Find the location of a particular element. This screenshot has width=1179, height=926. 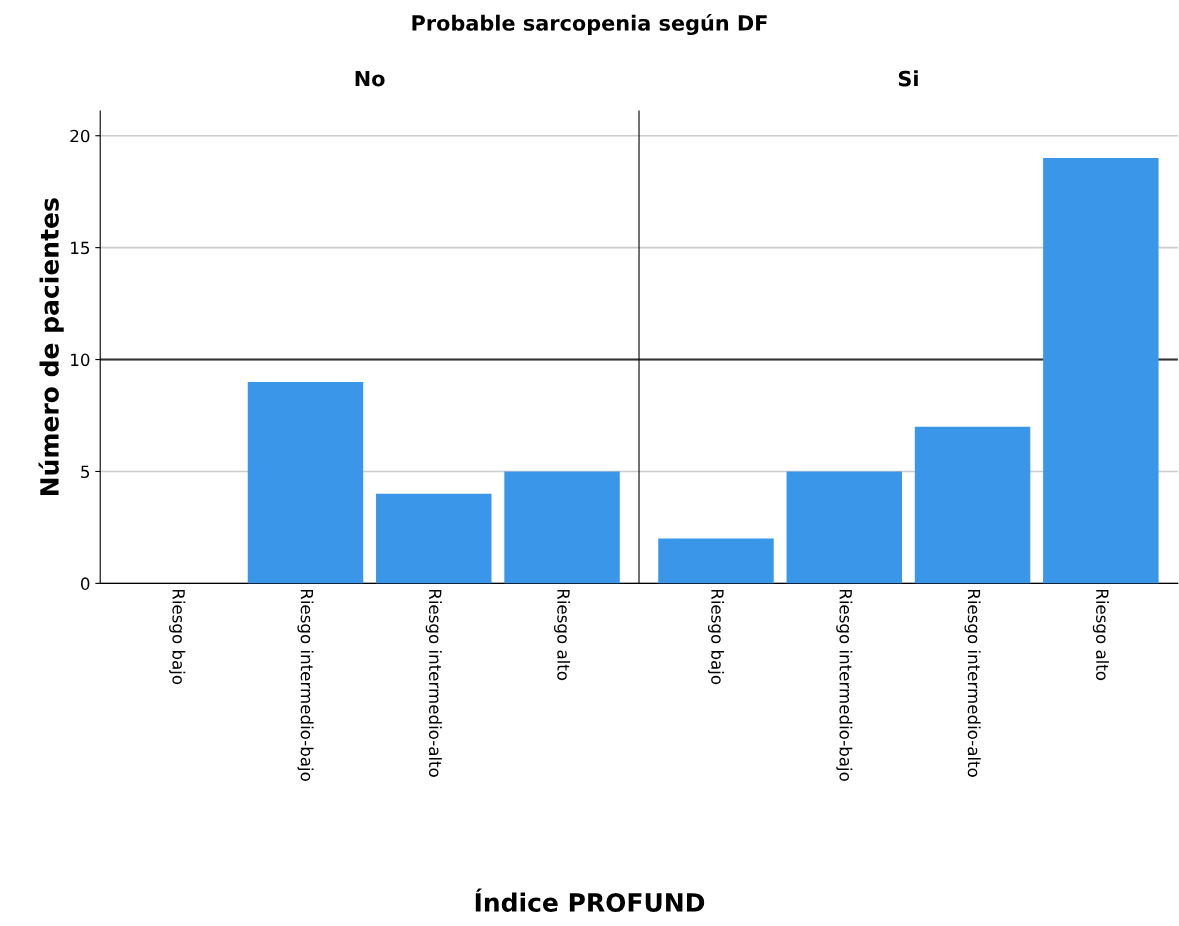

y-tick-label: 15 is located at coordinates (80, 248).